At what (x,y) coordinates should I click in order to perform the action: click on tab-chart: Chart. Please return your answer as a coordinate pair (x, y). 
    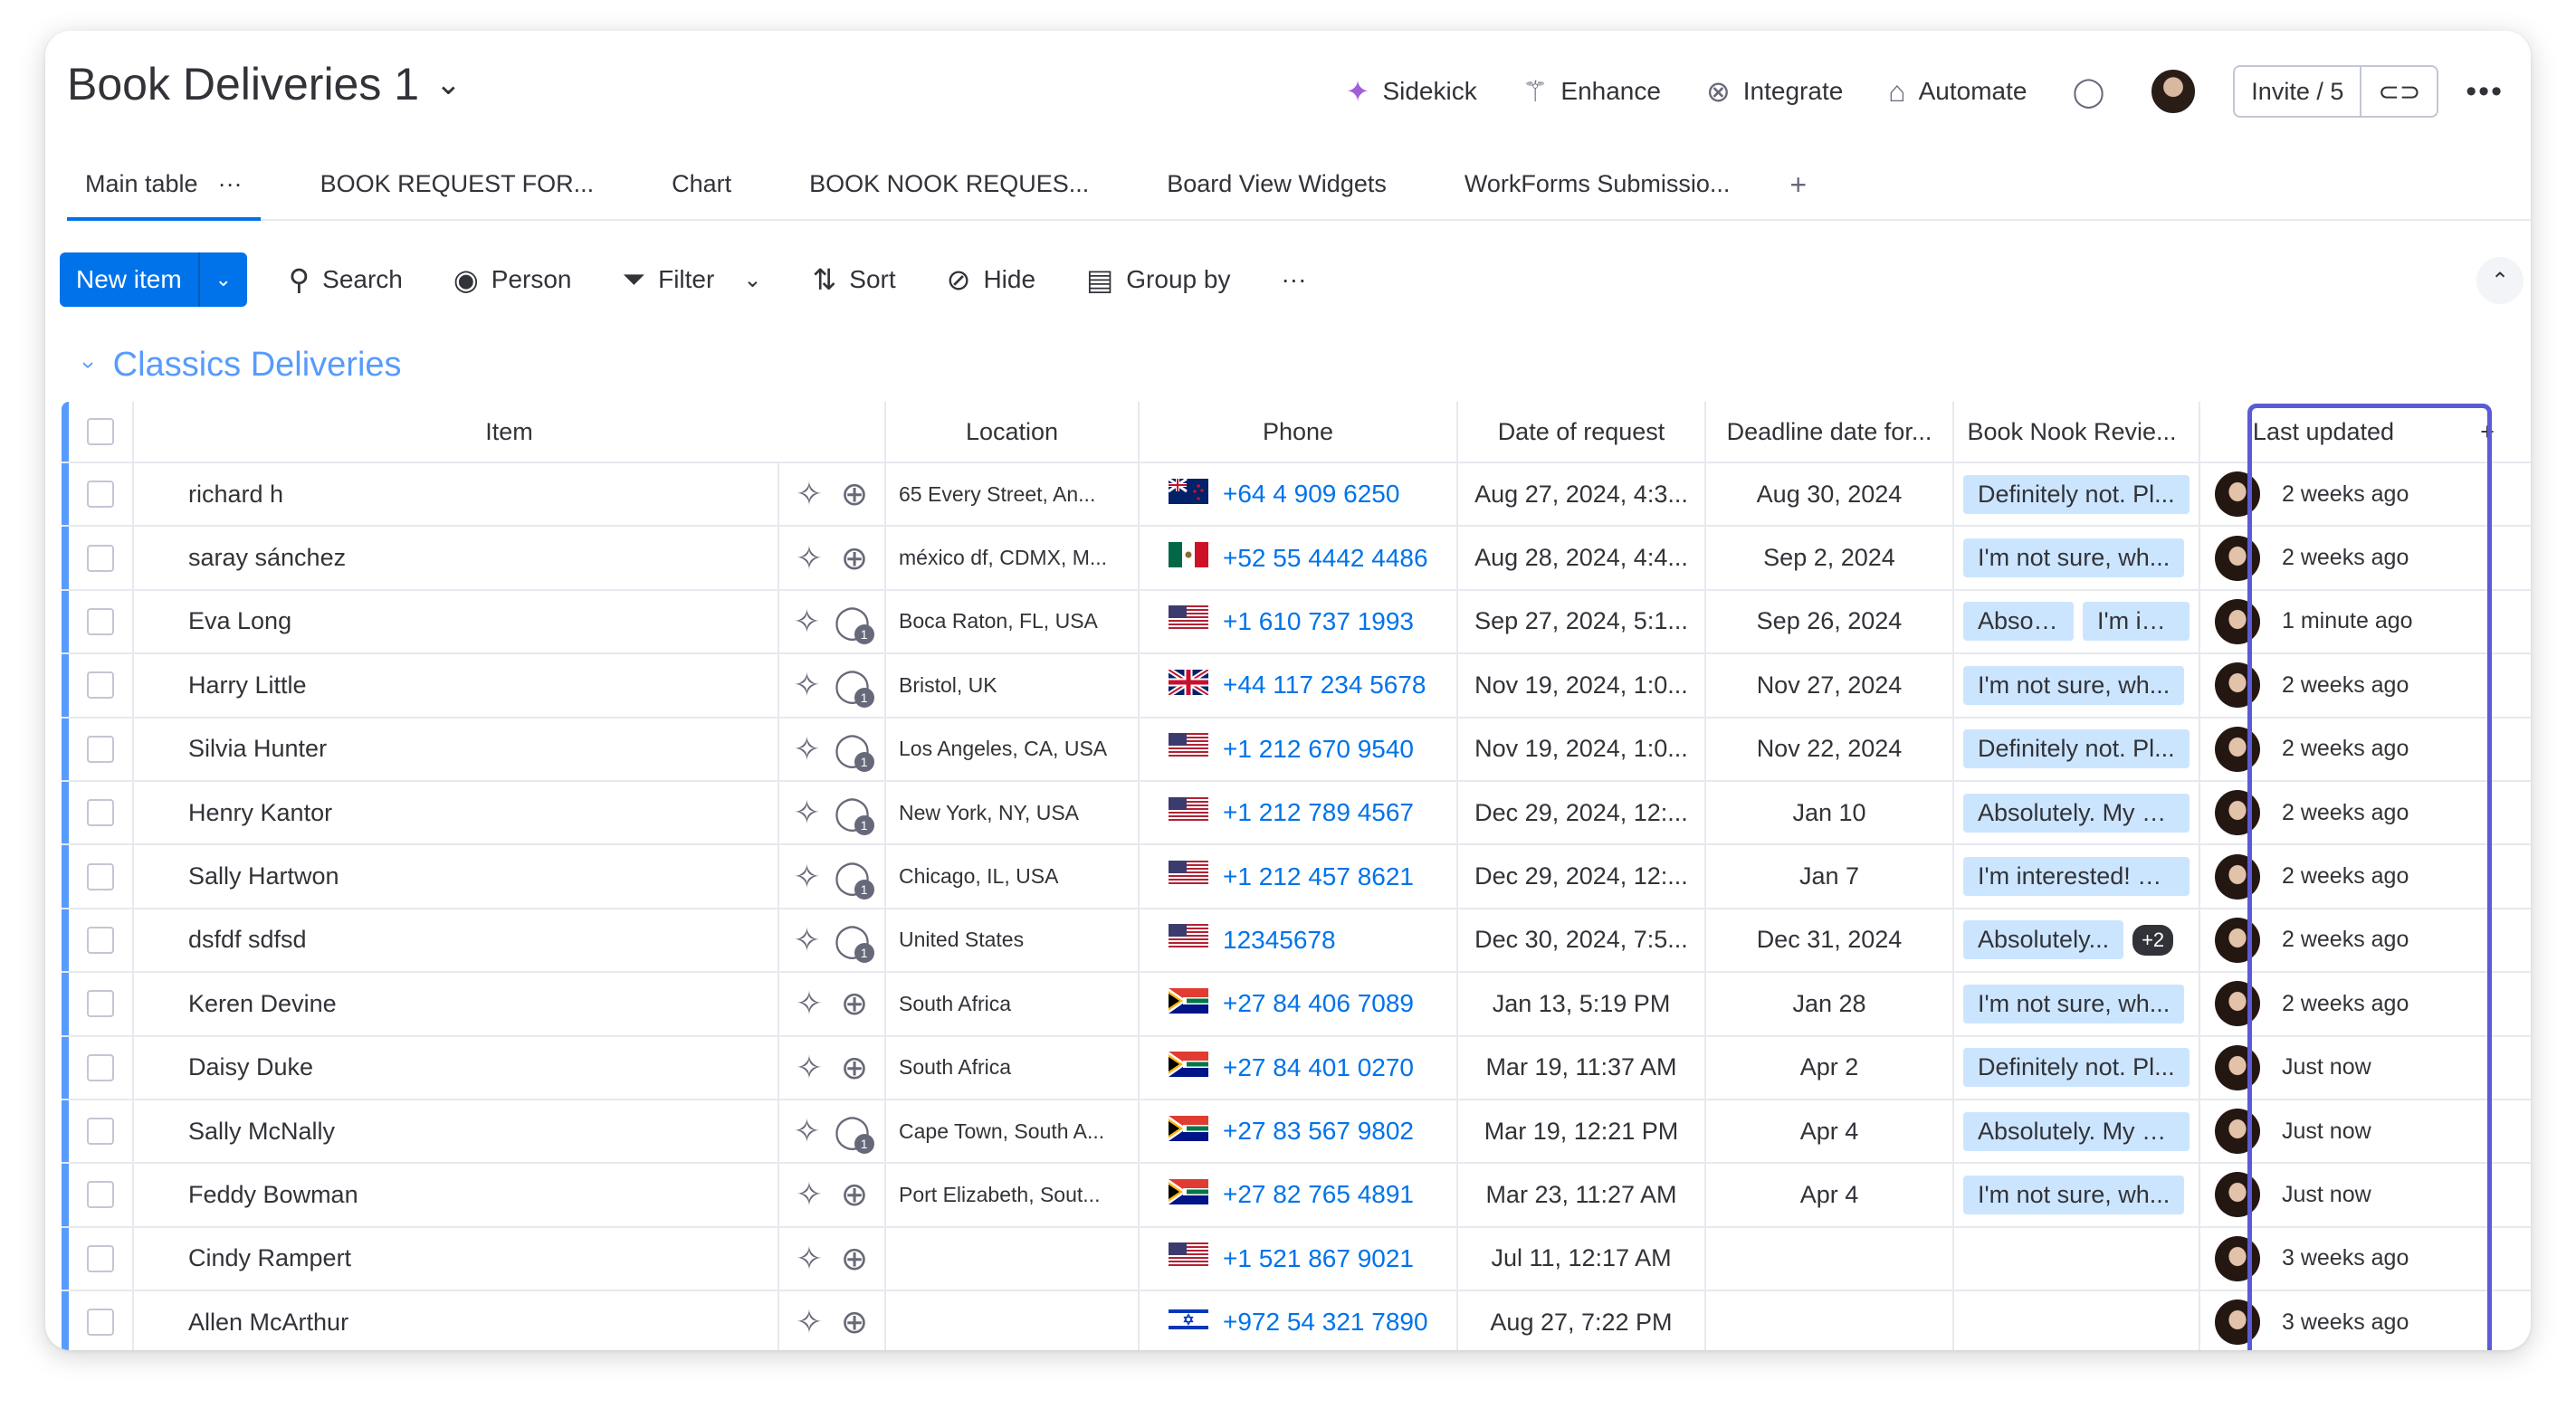
    Looking at the image, I should click on (701, 188).